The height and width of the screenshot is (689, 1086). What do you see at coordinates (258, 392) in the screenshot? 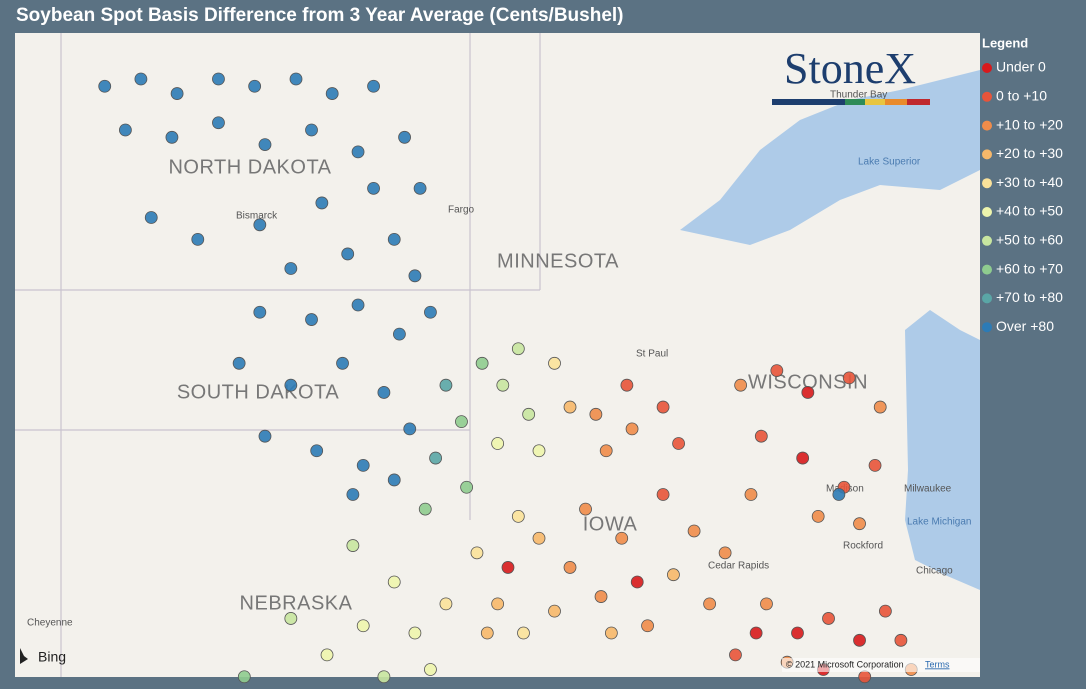
I see `state-label: SOUTH DAKOTA` at bounding box center [258, 392].